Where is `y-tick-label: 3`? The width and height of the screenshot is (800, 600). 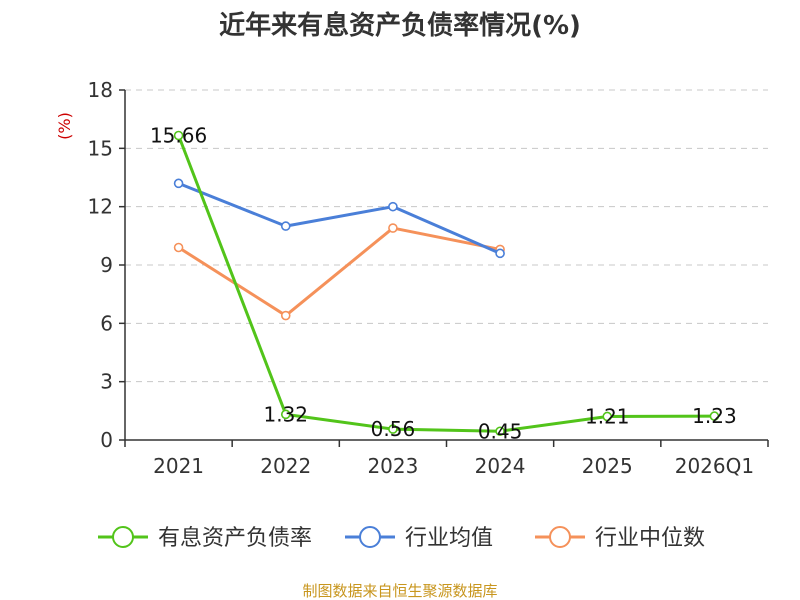
y-tick-label: 3 is located at coordinates (106, 382).